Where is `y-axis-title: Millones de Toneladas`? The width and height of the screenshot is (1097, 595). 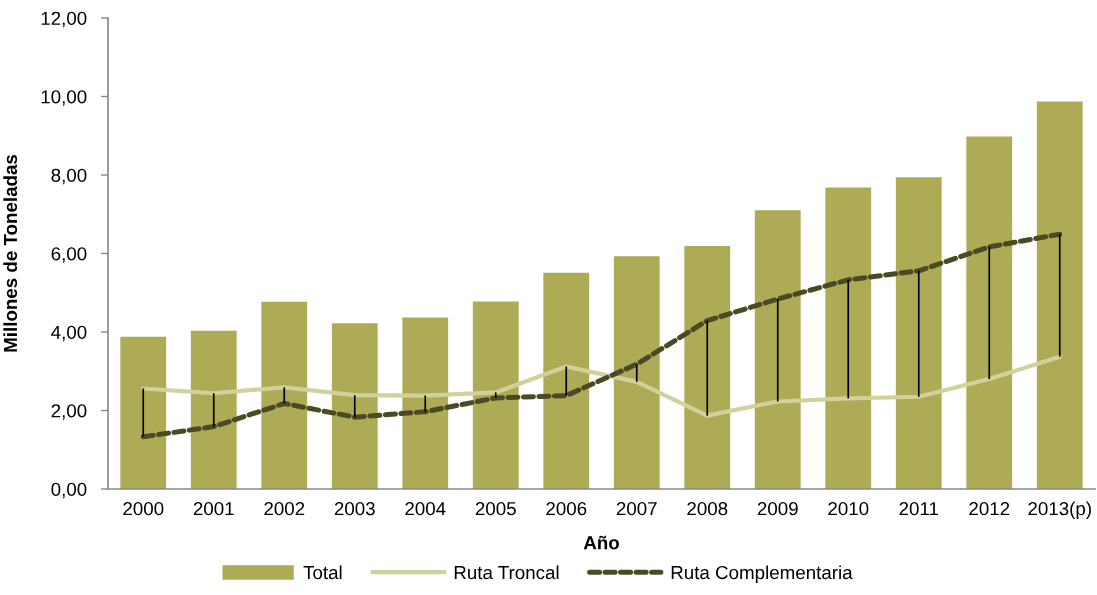 y-axis-title: Millones de Toneladas is located at coordinates (10, 253).